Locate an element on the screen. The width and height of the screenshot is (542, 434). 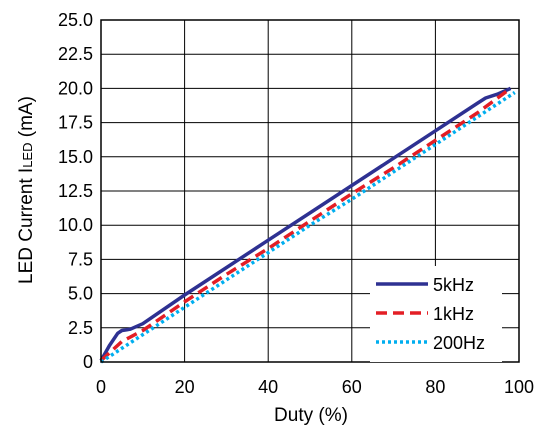
y-tick-label: 2.5 is located at coordinates (80, 328).